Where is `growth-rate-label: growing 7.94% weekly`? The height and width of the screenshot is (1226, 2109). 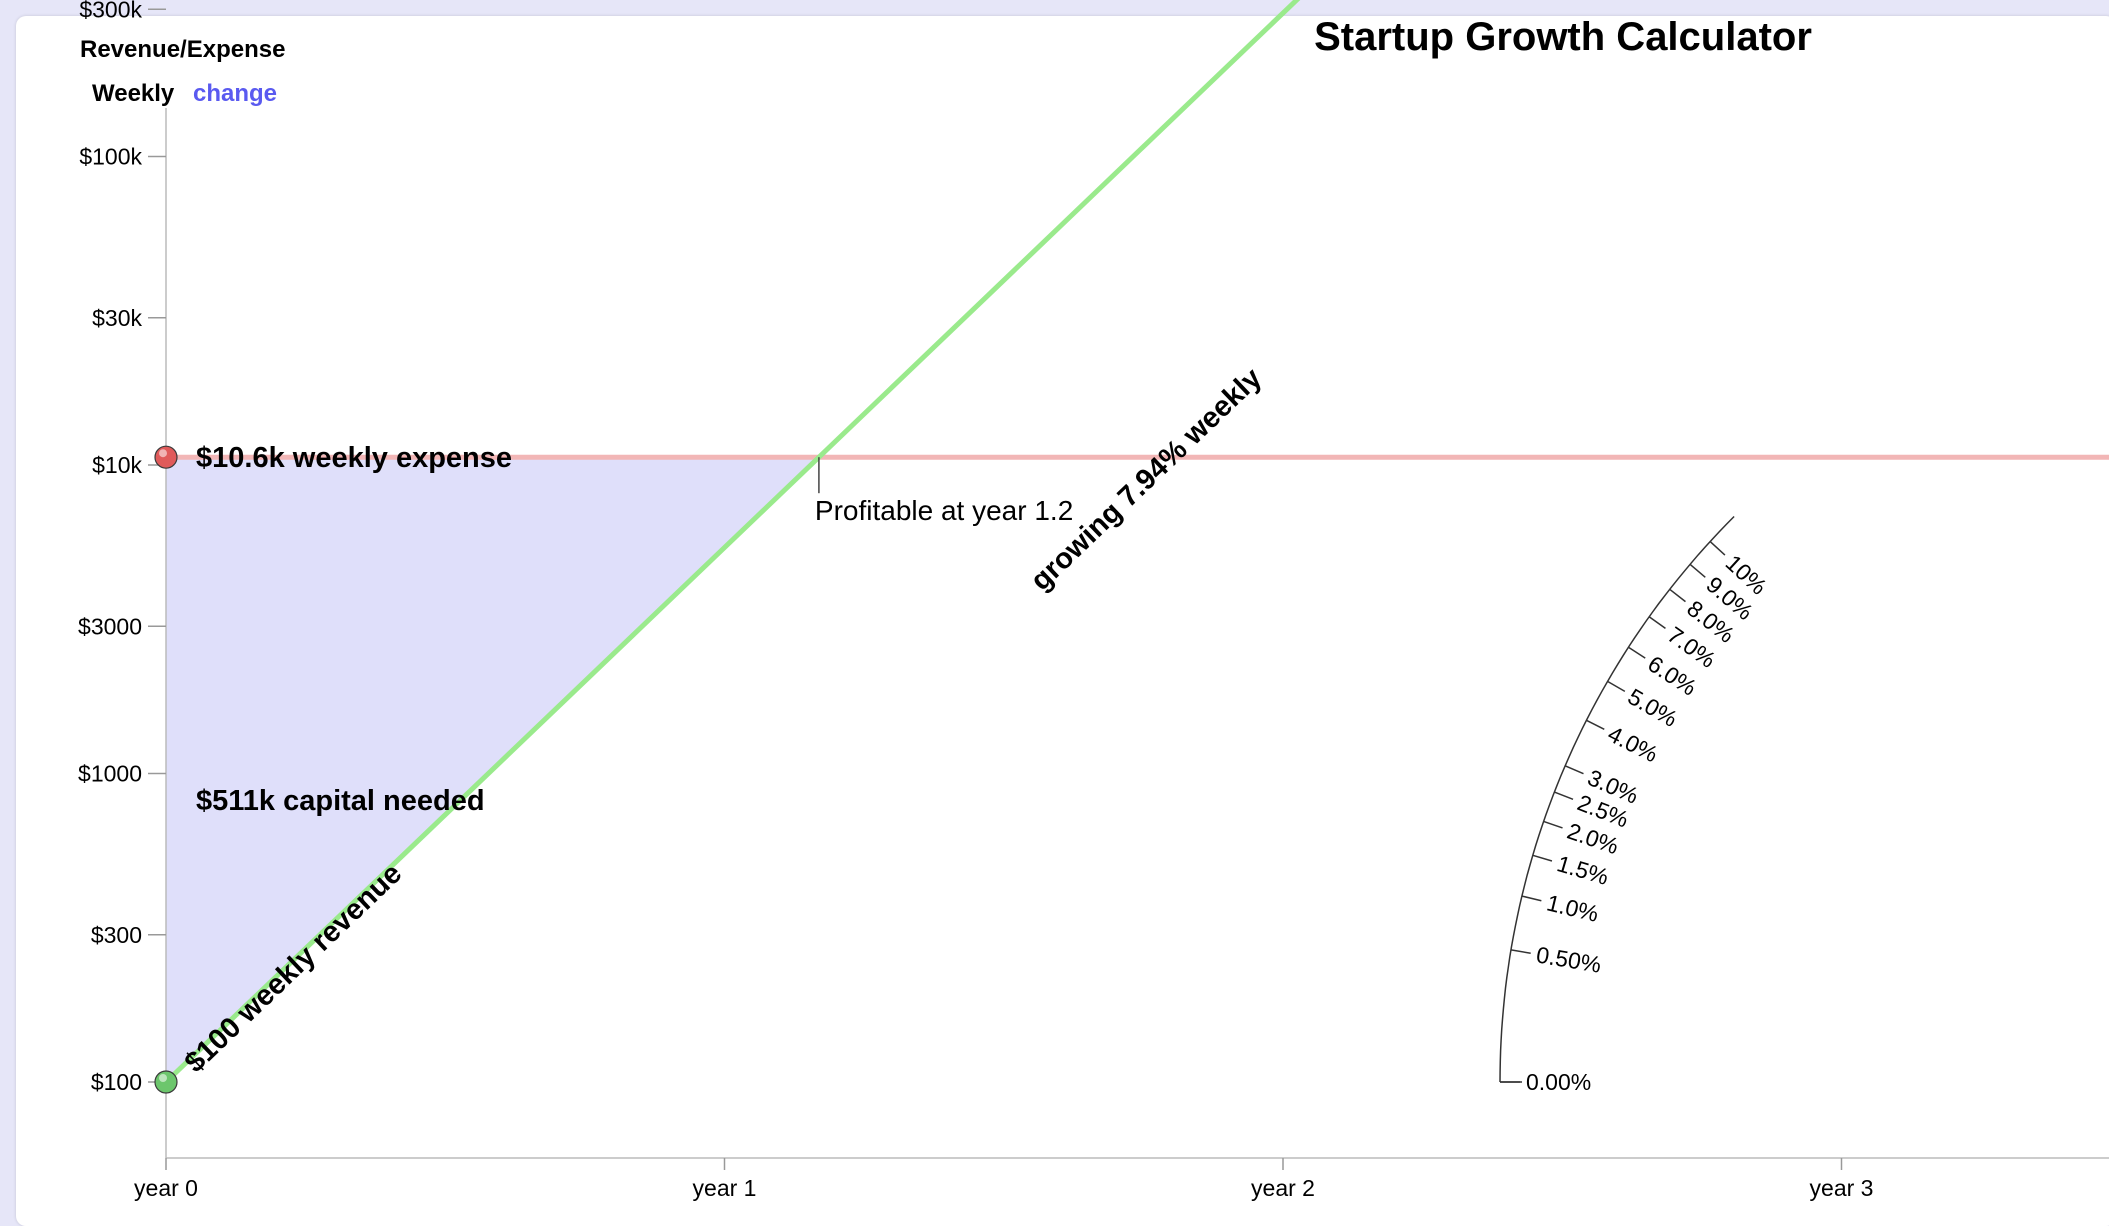 growth-rate-label: growing 7.94% weekly is located at coordinates (1146, 479).